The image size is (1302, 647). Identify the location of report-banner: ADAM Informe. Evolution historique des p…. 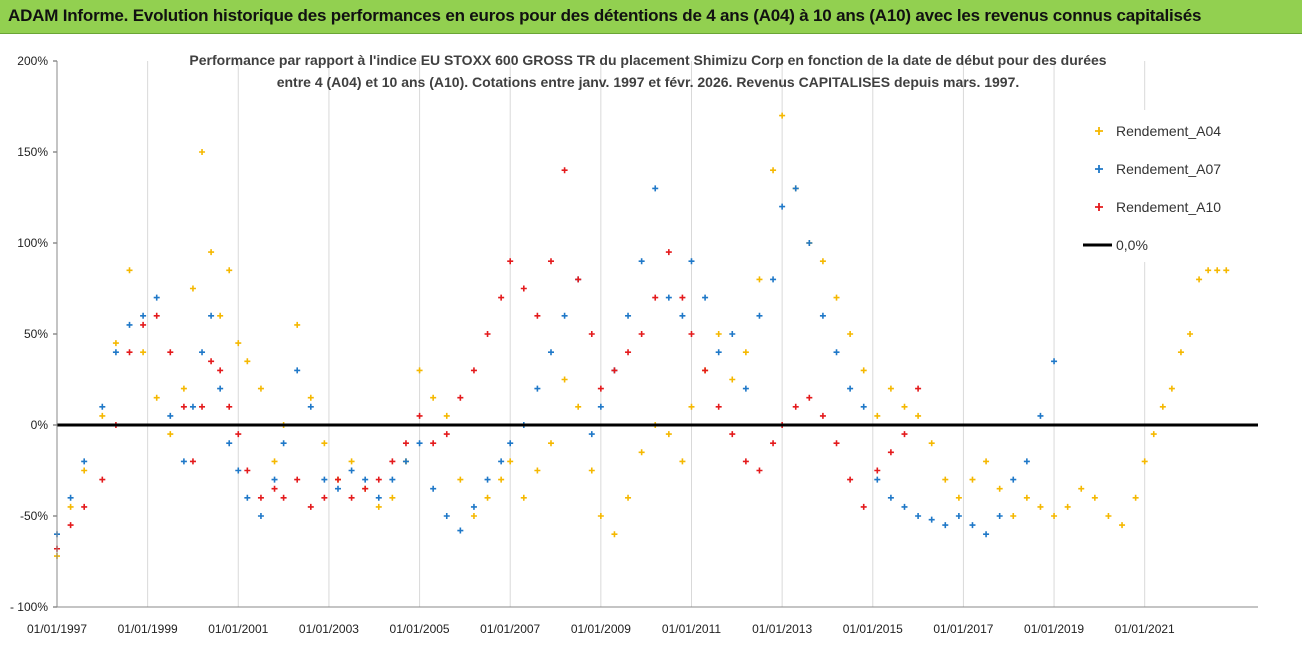
(651, 17).